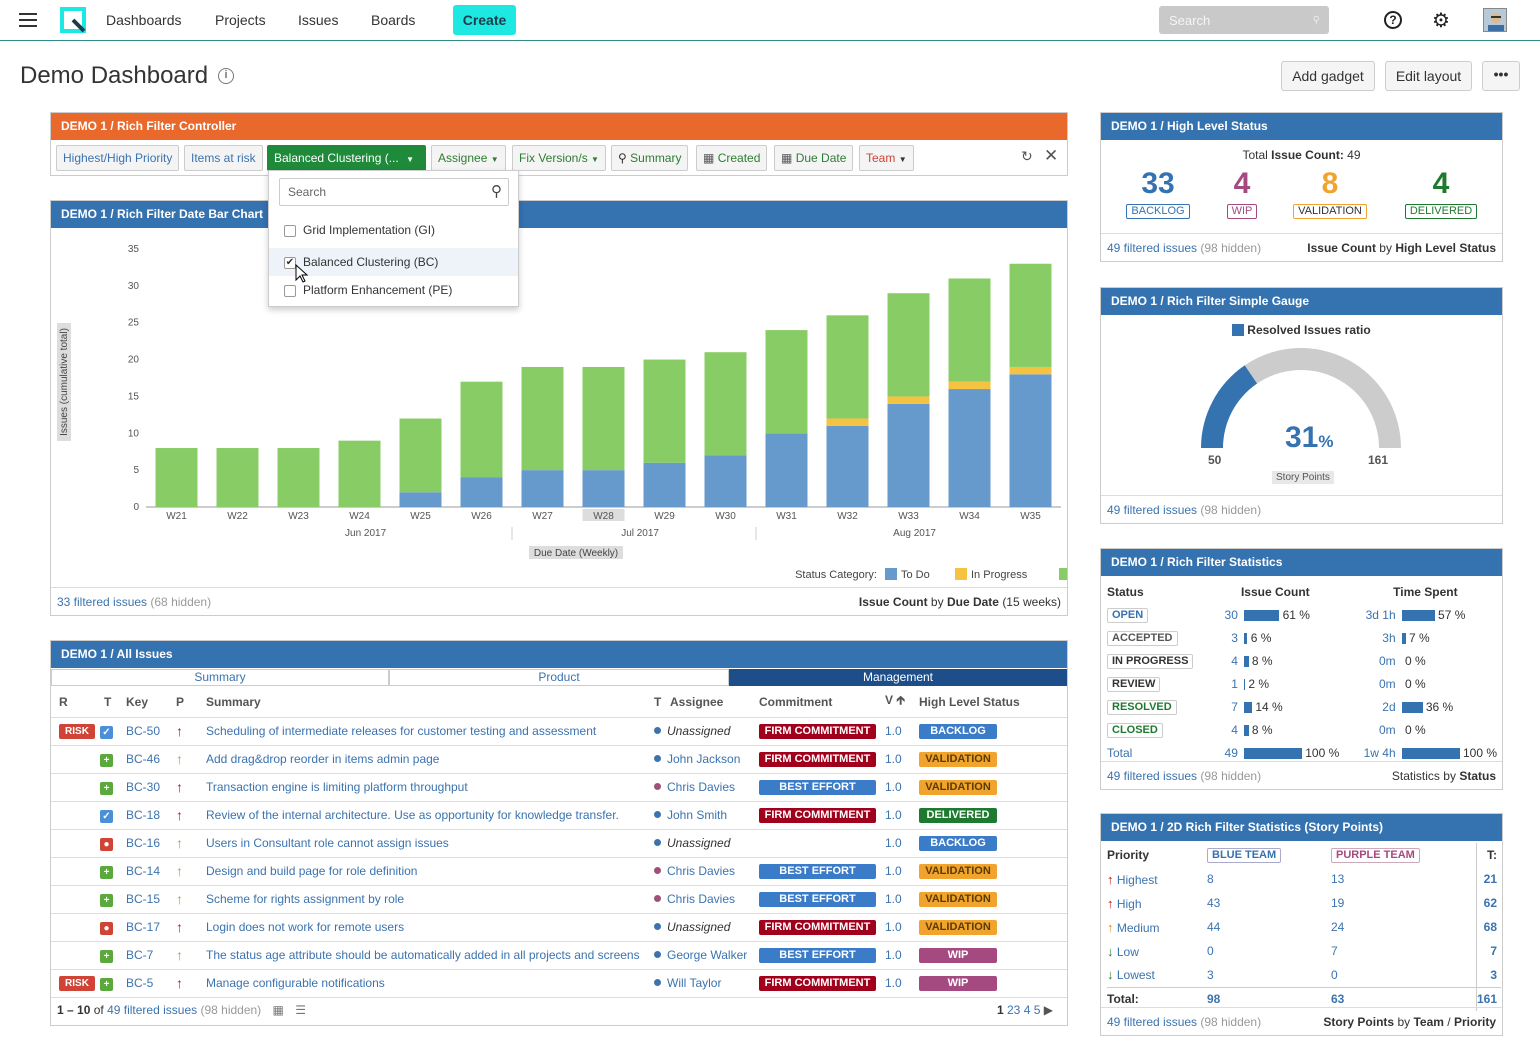  I want to click on row-total: 7, so click(1488, 951).